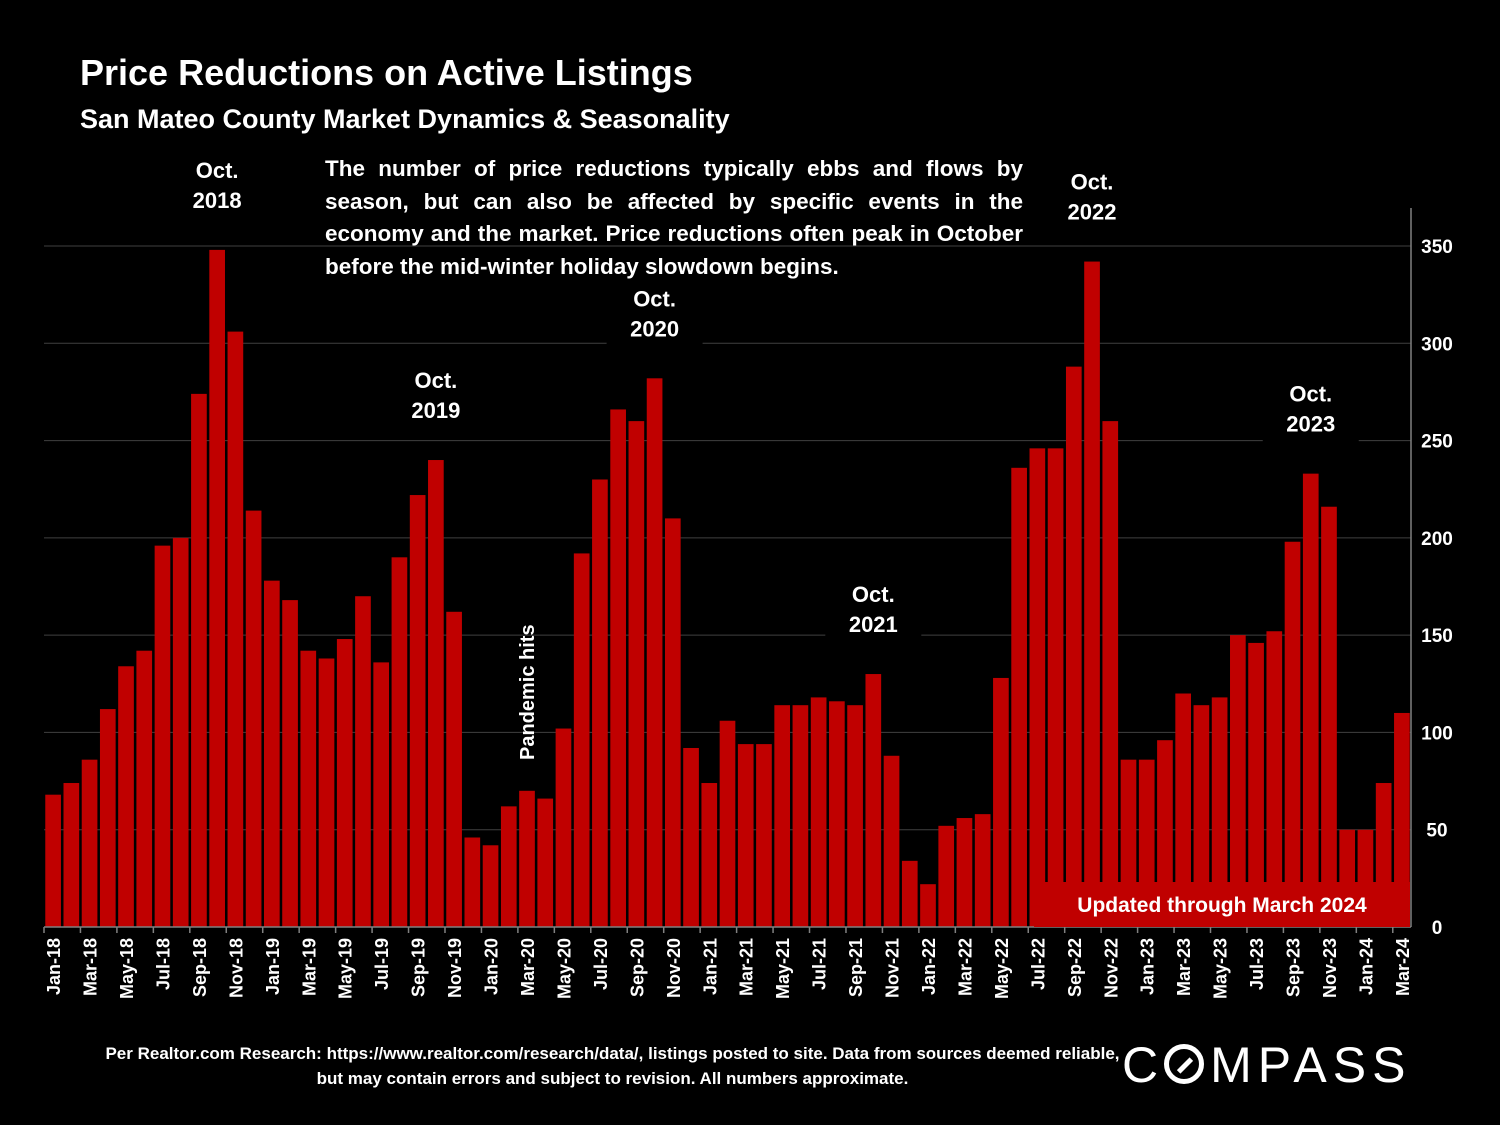  I want to click on x-tick-label: Sep-20, so click(637, 967).